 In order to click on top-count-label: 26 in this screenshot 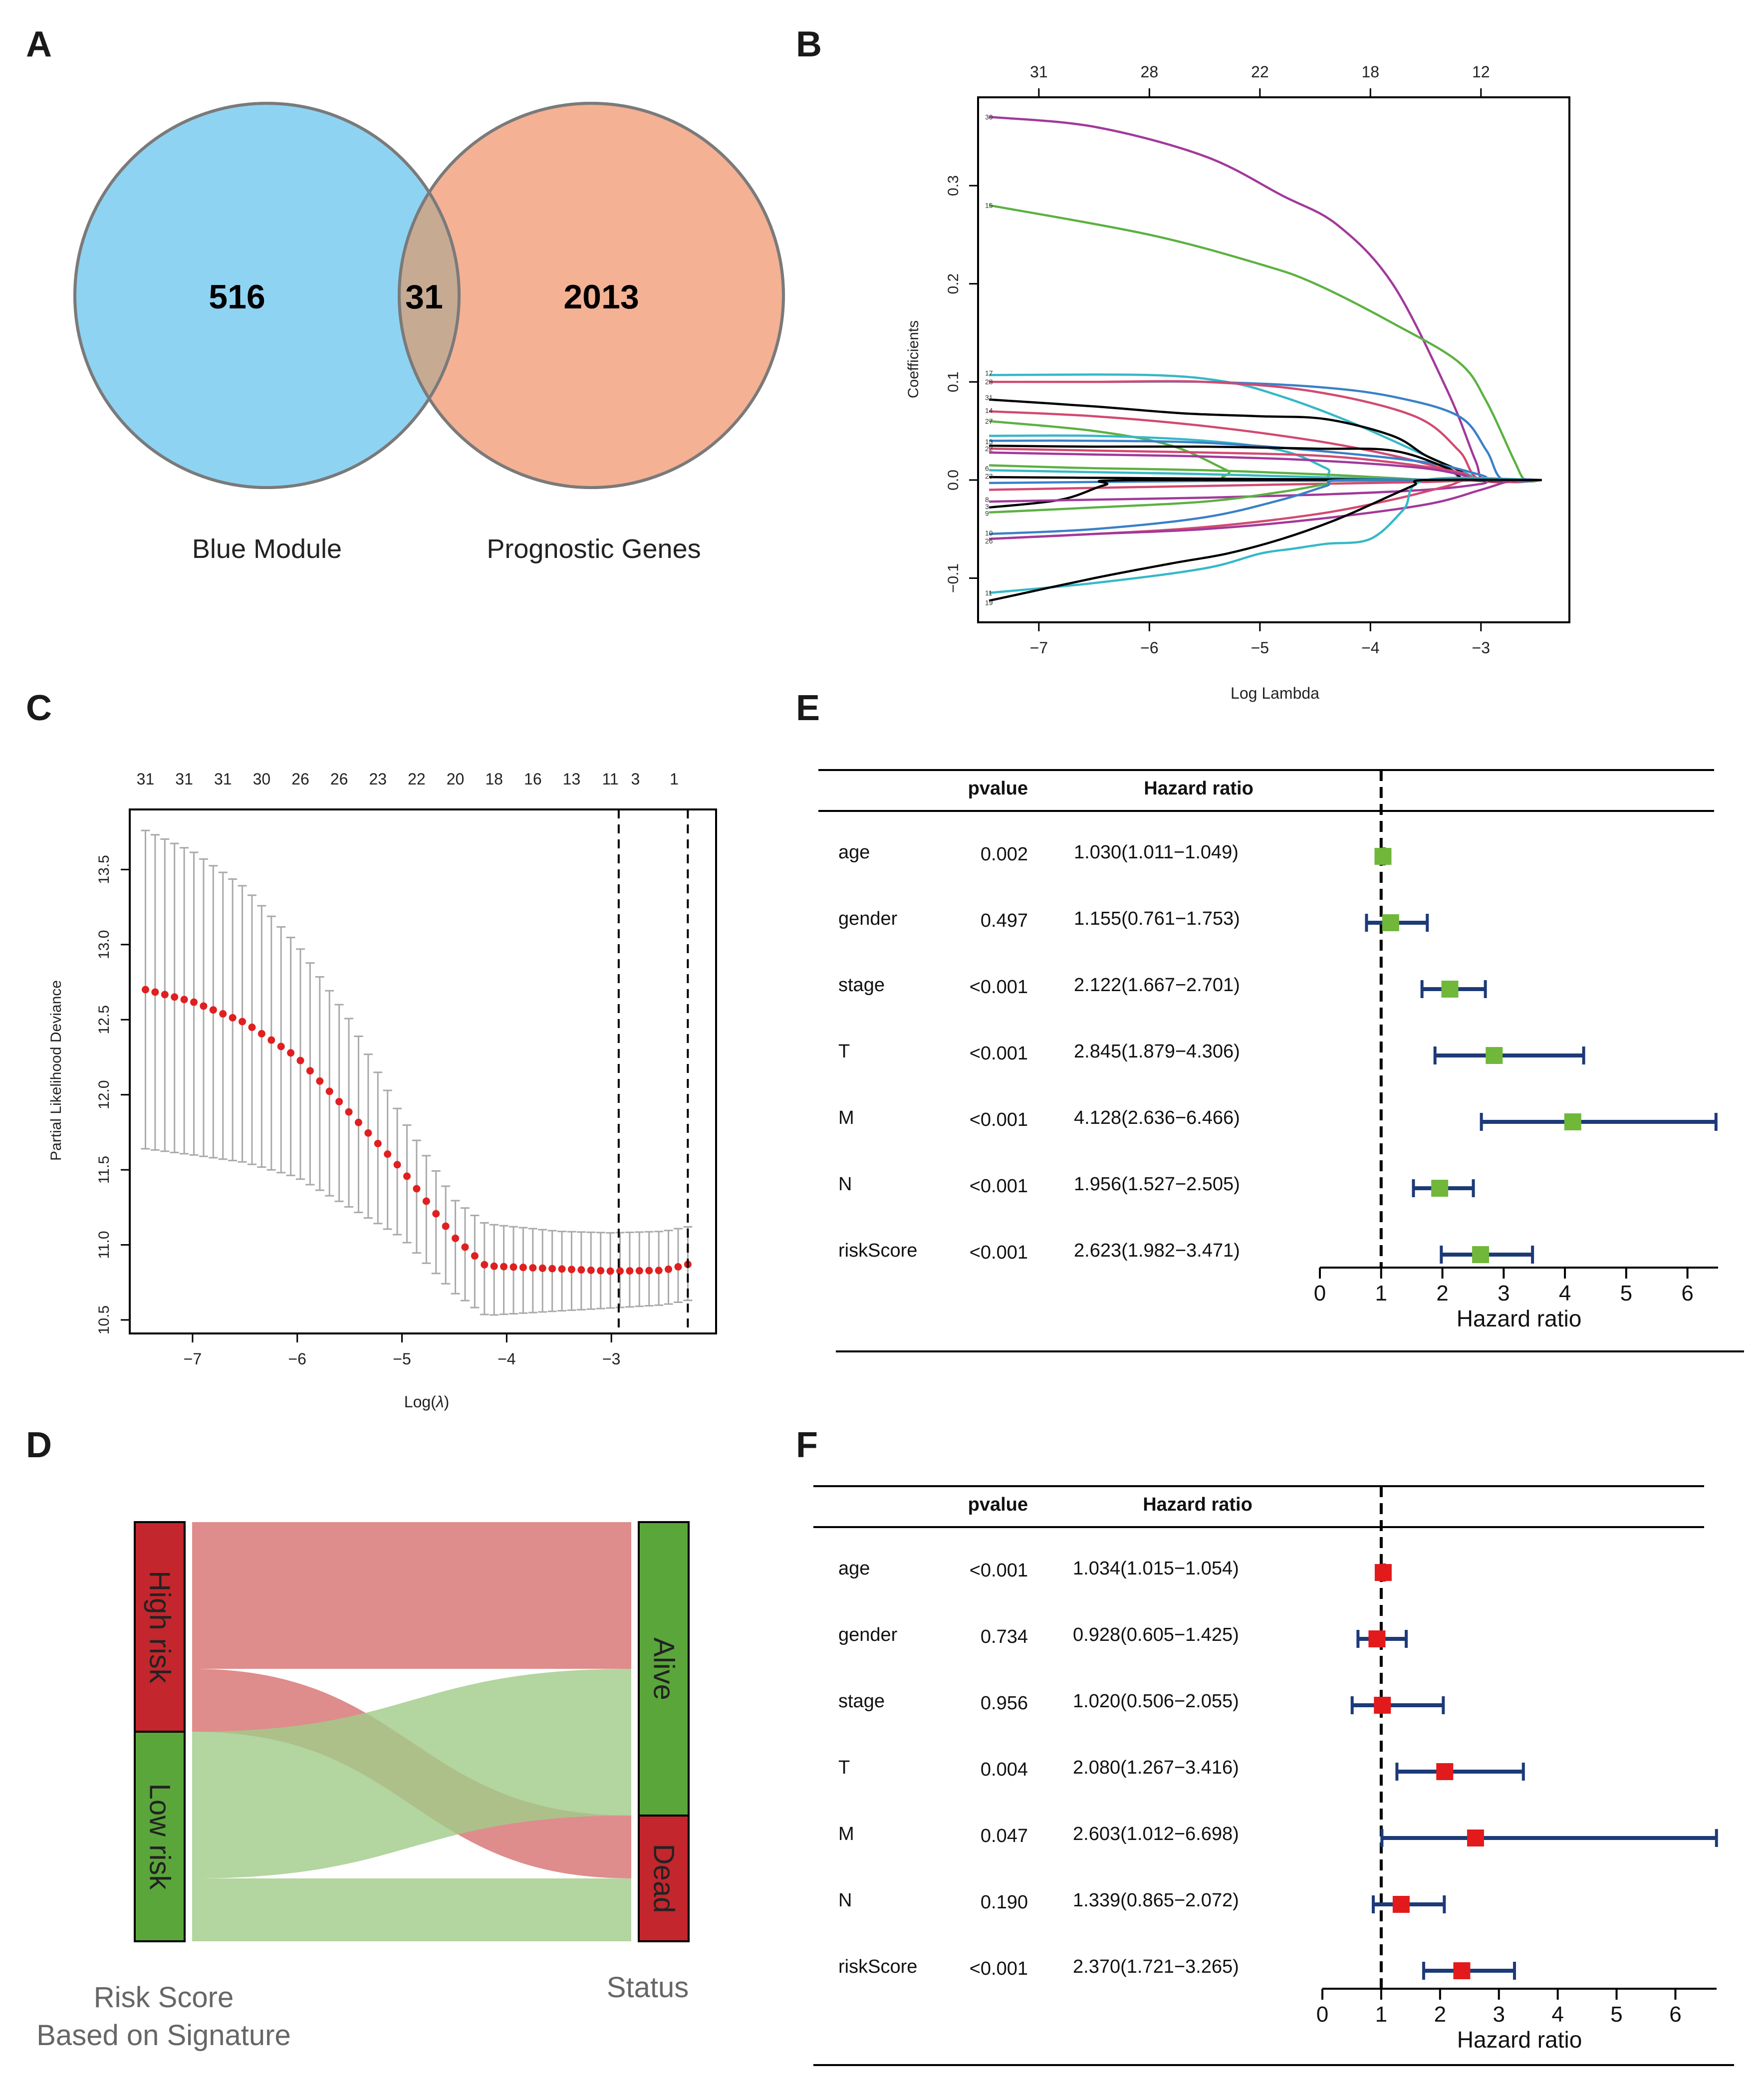, I will do `click(300, 779)`.